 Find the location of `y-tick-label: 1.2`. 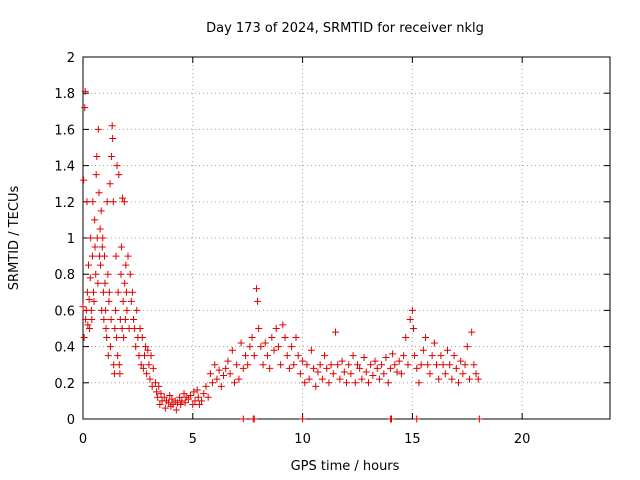

y-tick-label: 1.2 is located at coordinates (64, 203).